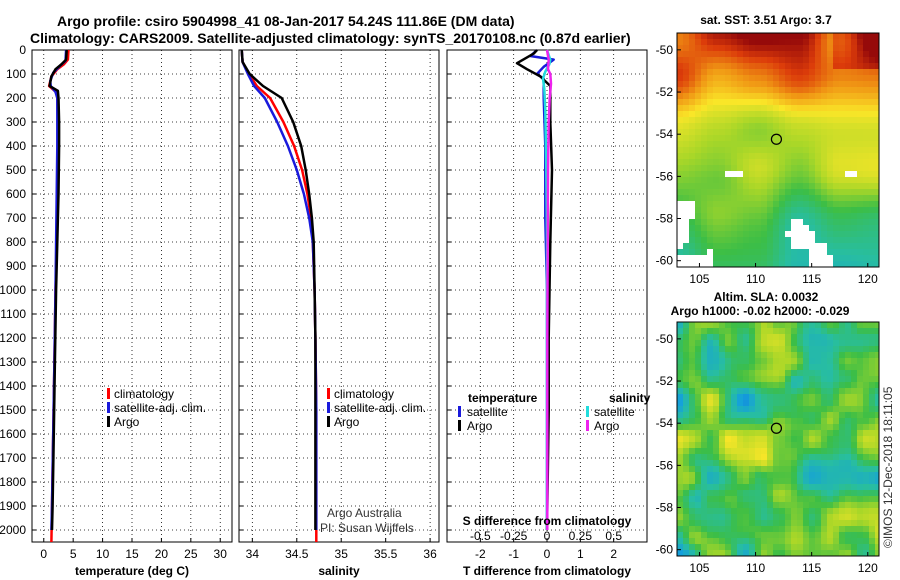 This screenshot has height=580, width=900. I want to click on map-x-tick-label: 110, so click(755, 279).